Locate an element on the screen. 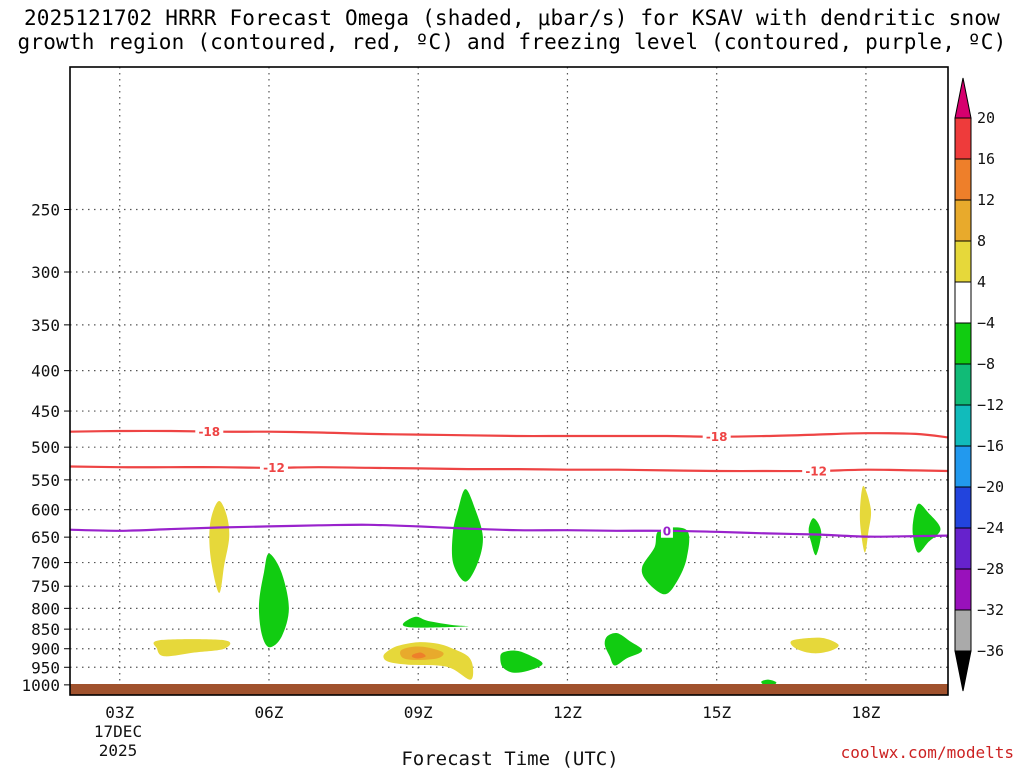  y-tick-label-650: 650 is located at coordinates (45, 537).